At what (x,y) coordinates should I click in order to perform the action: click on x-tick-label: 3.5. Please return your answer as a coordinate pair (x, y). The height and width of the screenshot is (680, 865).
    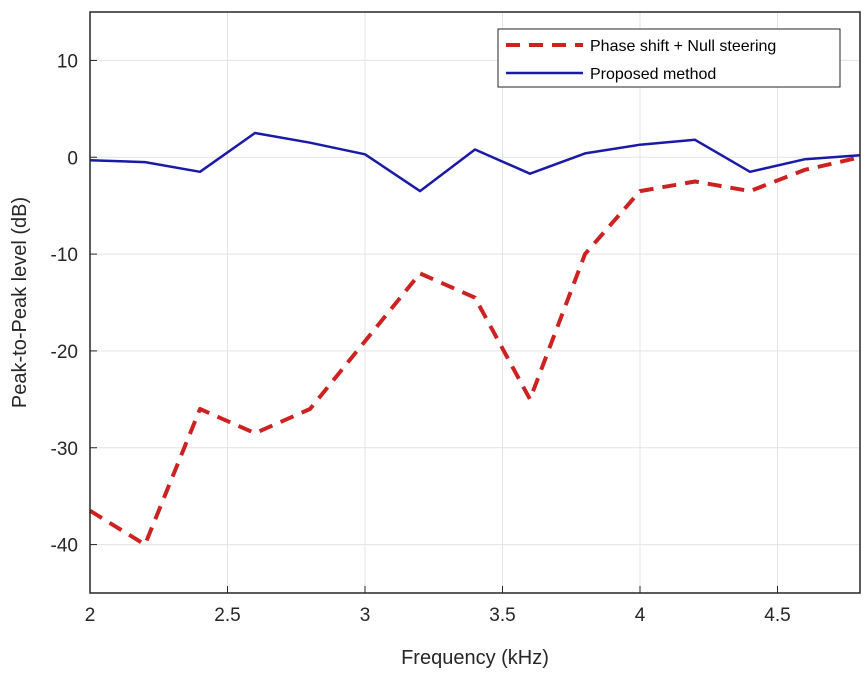
    Looking at the image, I should click on (502, 615).